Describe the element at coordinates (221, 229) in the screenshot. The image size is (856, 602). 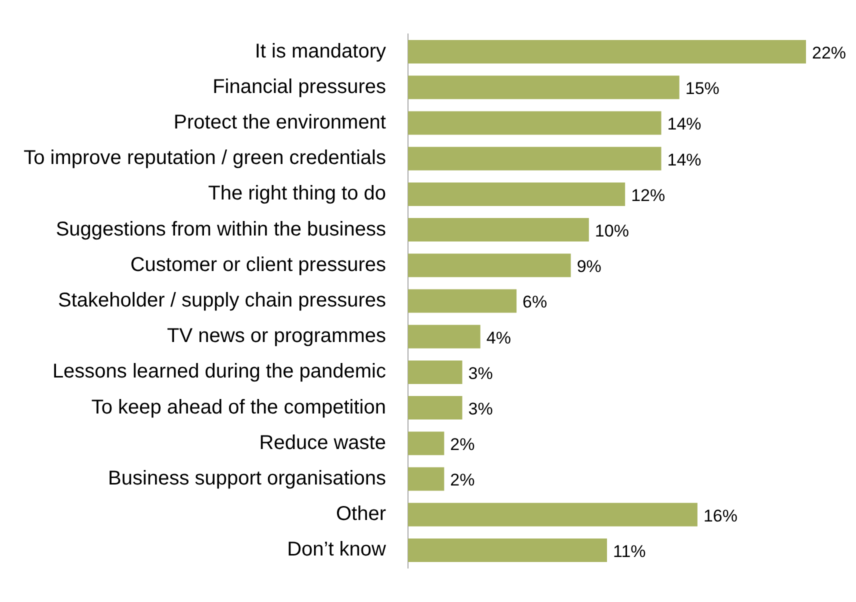
I see `y-tick-label: Suggestions from within the business` at that location.